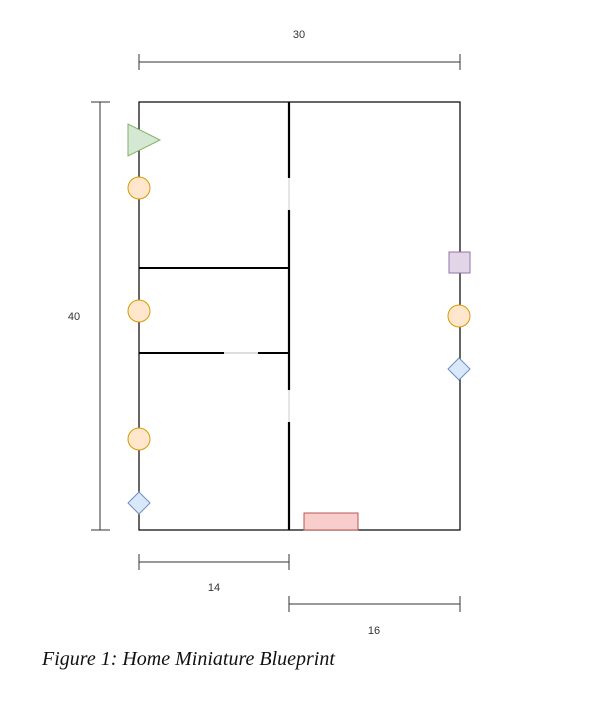 This screenshot has width=600, height=720. I want to click on diamond-marker-right, so click(459, 369).